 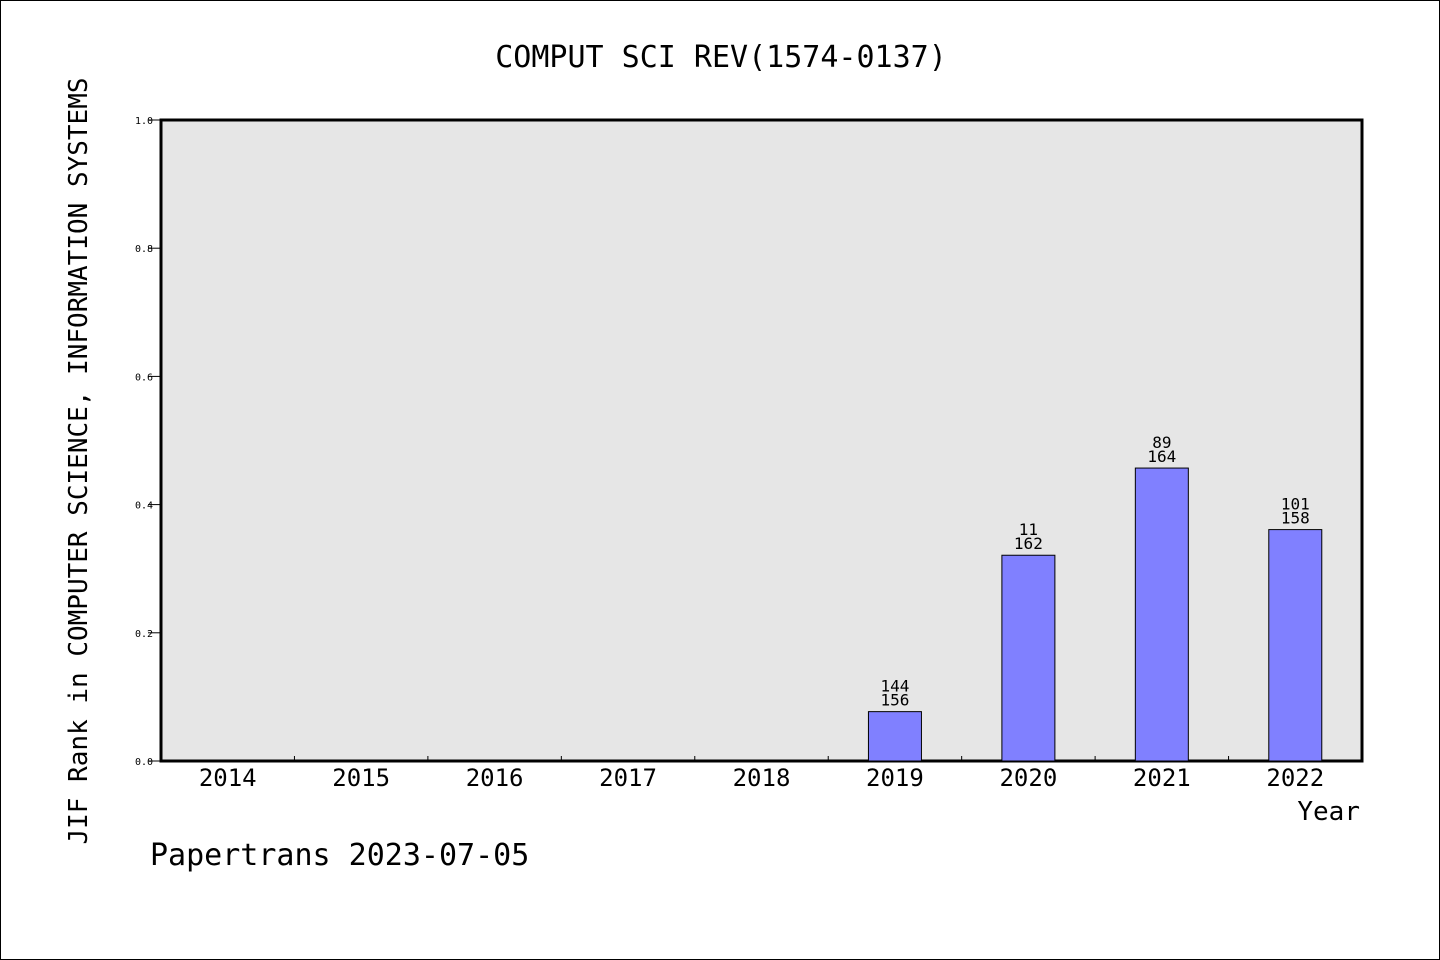 I want to click on bar-label-rank: 144, so click(x=894, y=686).